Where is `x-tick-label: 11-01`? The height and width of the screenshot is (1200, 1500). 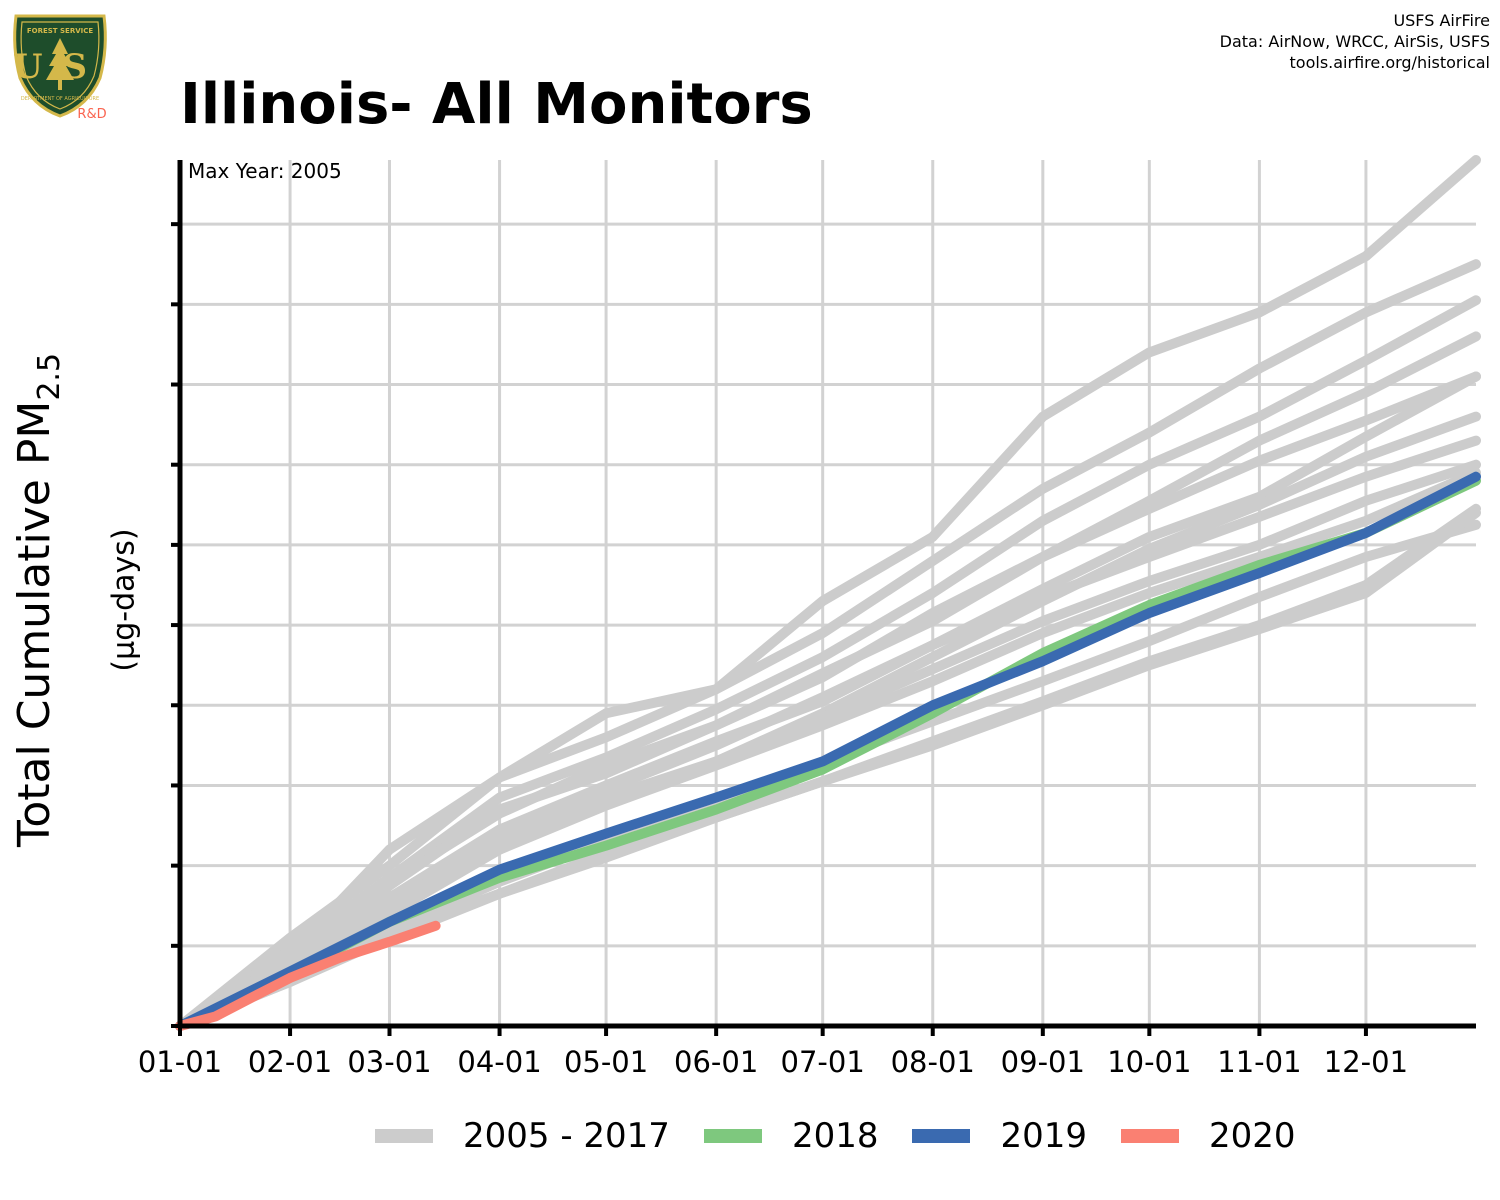 x-tick-label: 11-01 is located at coordinates (1259, 1062).